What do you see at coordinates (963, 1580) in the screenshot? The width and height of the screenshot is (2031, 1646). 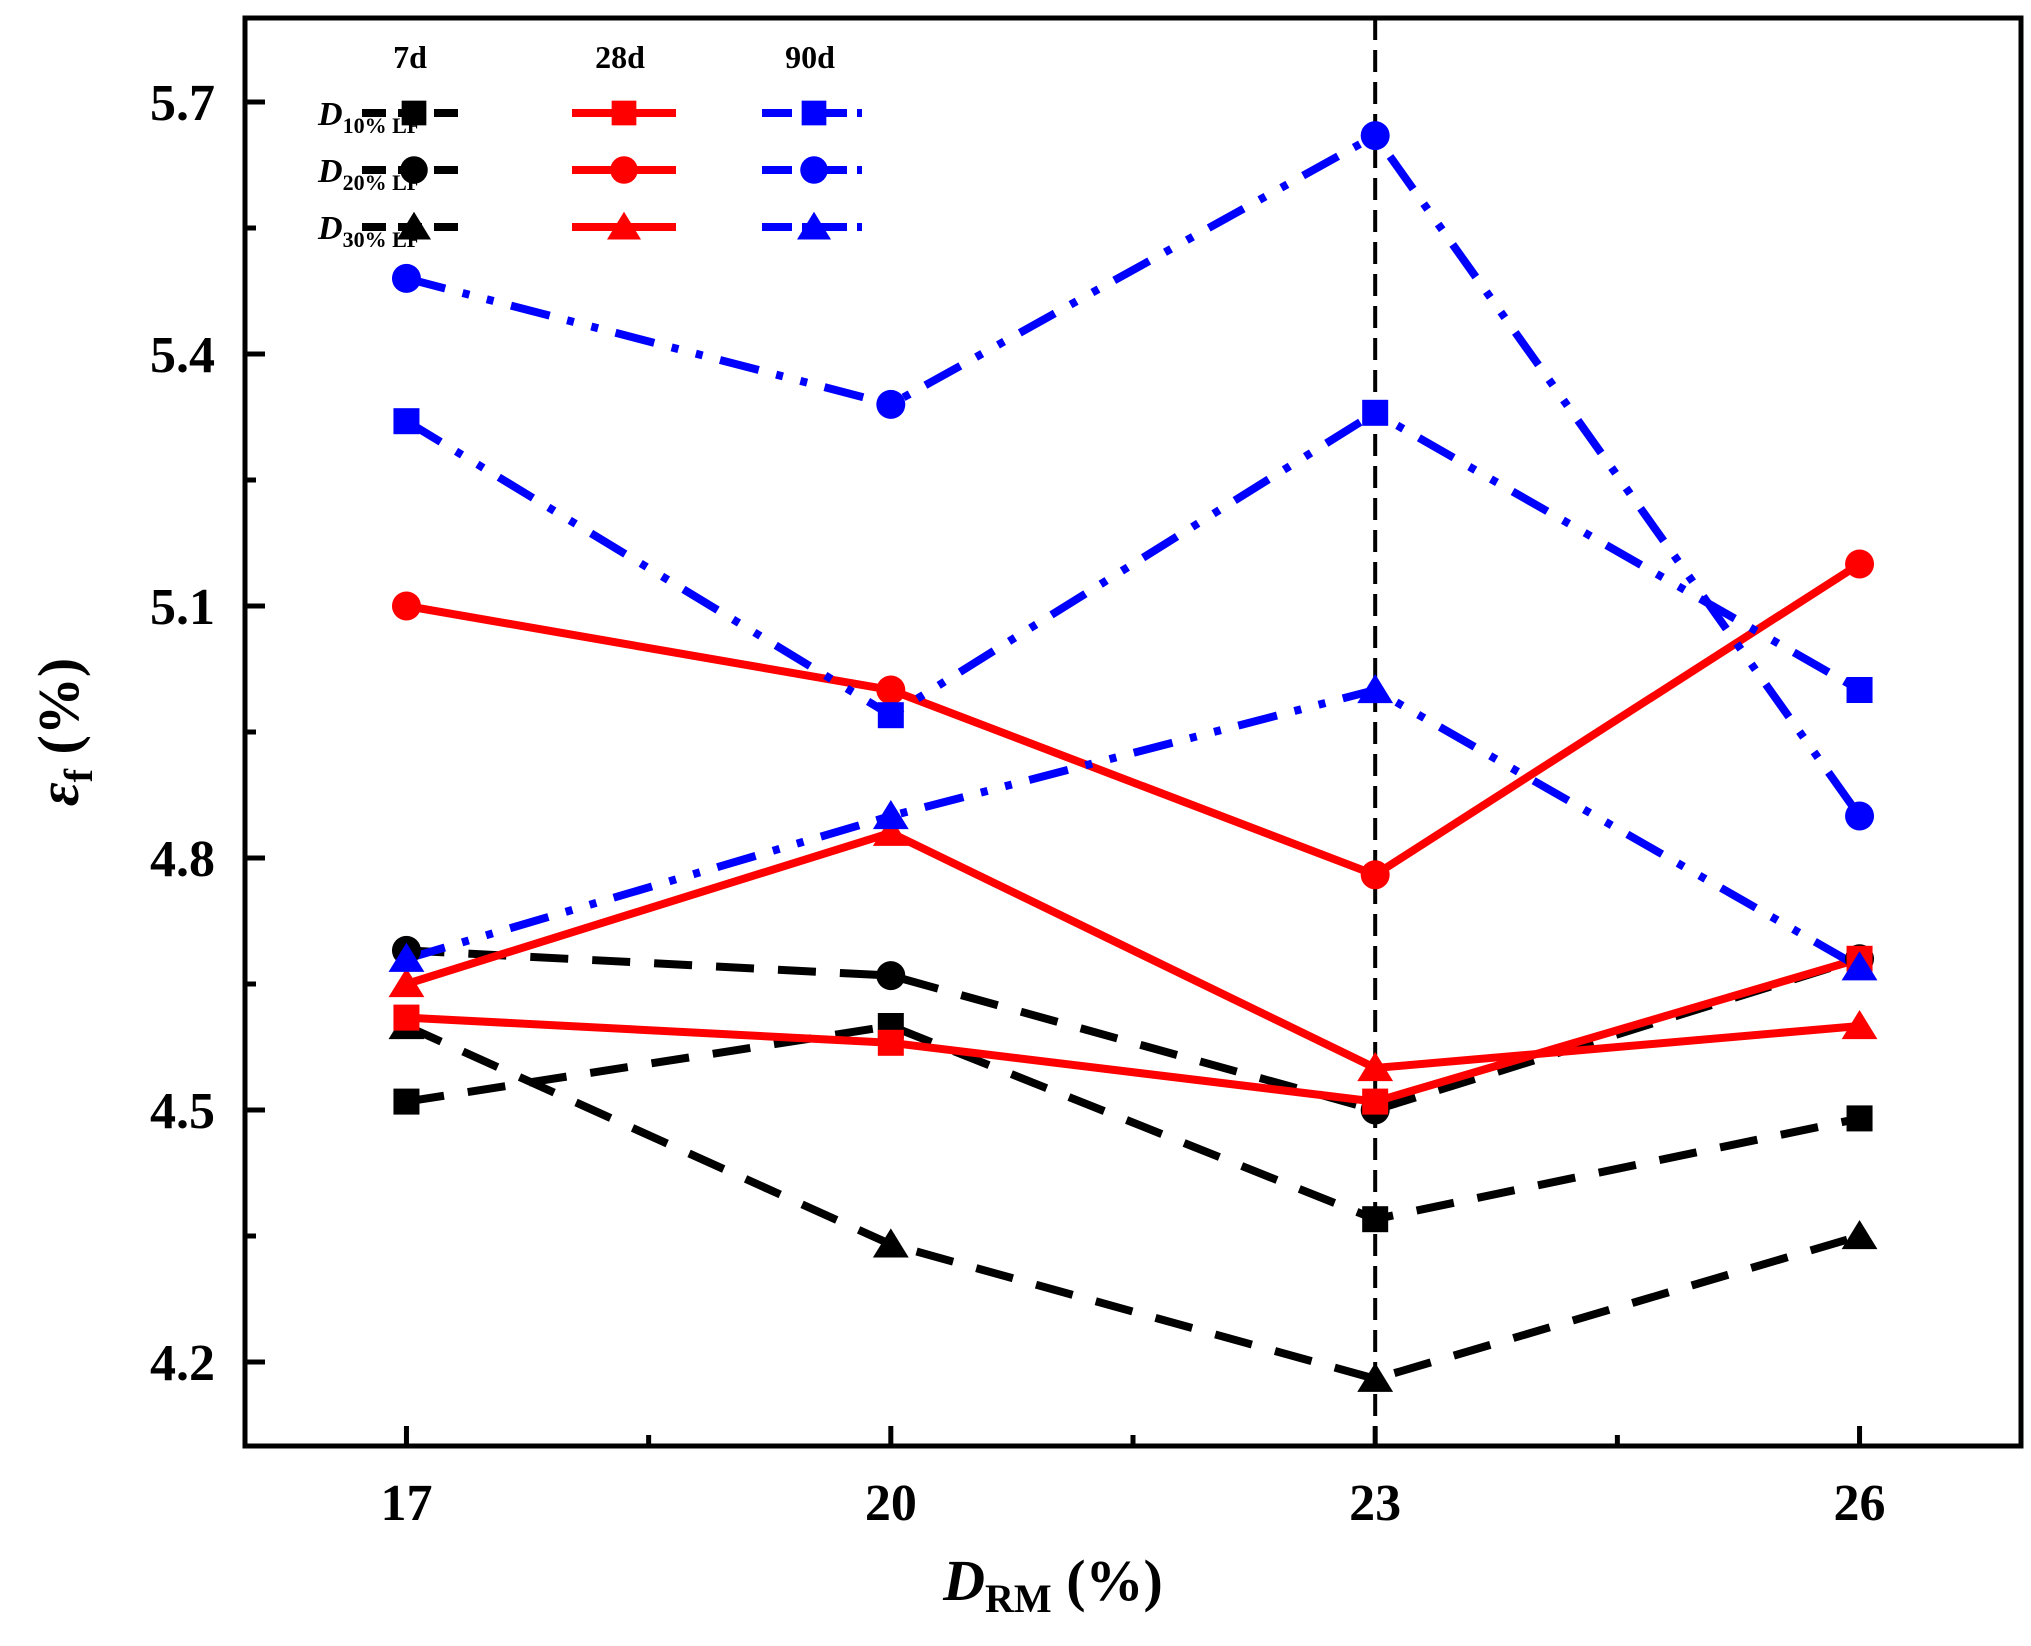 I see `x-axis-label-main: D` at bounding box center [963, 1580].